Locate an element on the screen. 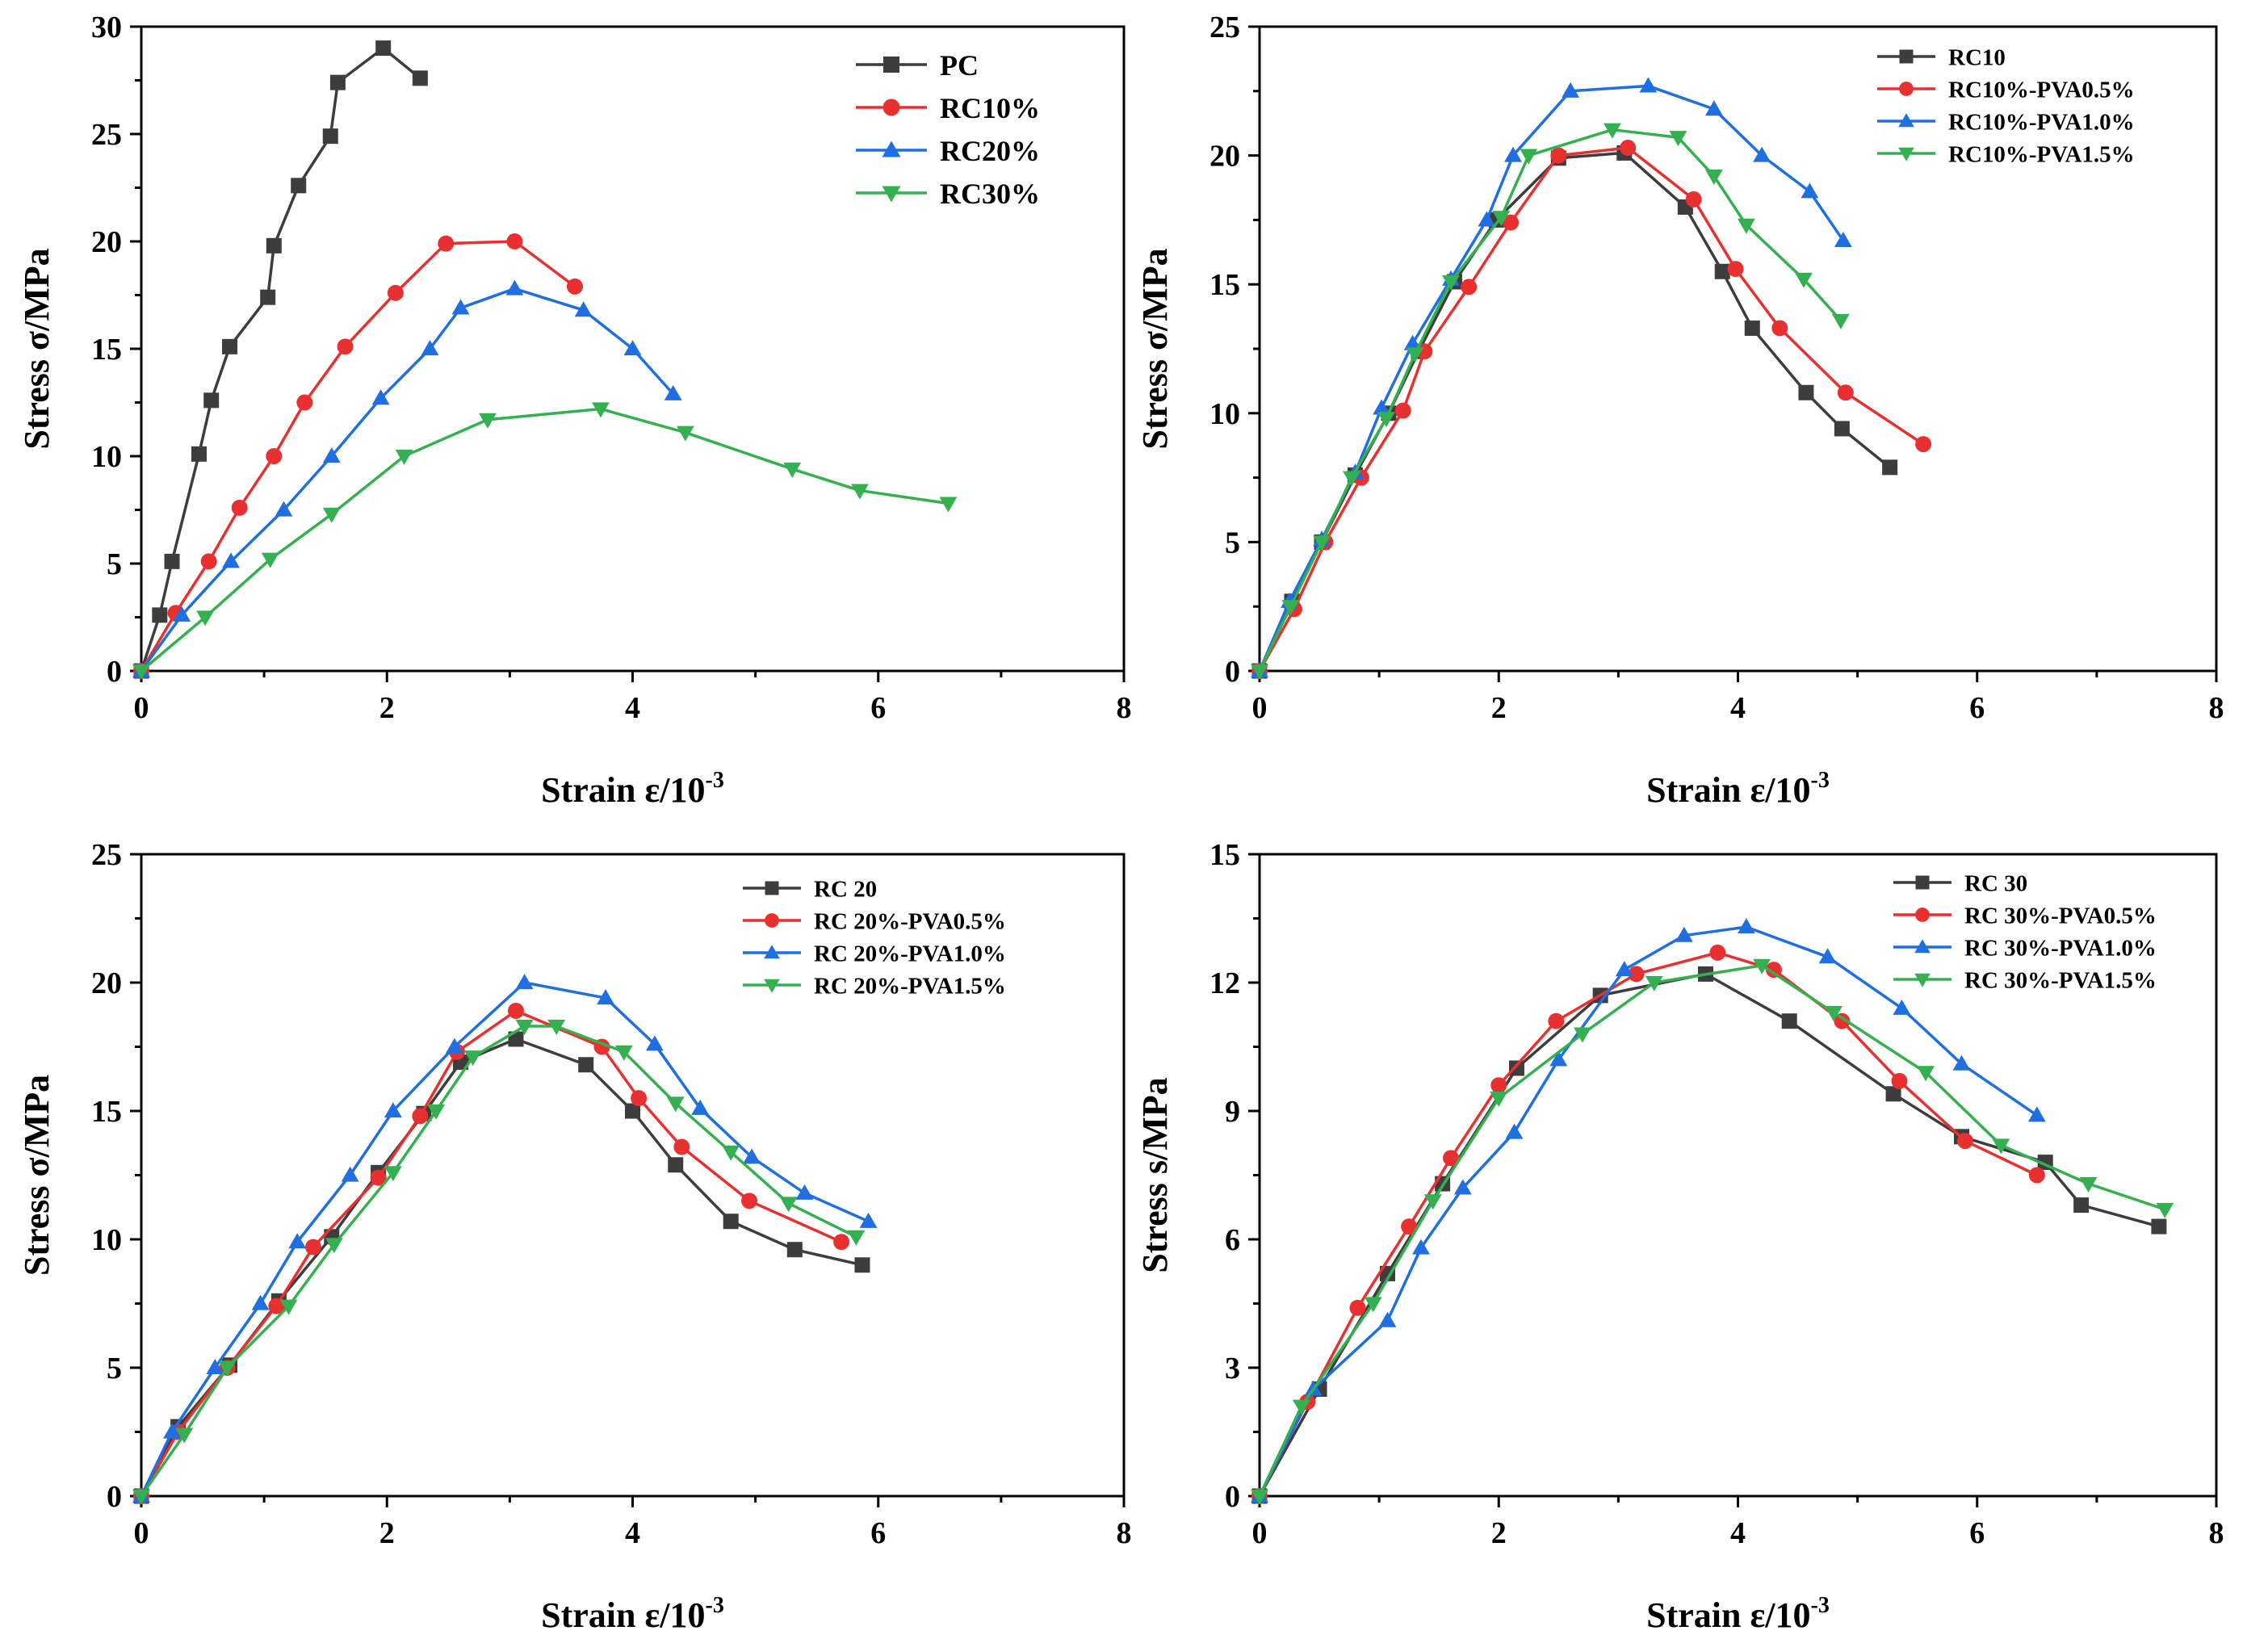 Image resolution: width=2268 pixels, height=1639 pixels. series-rc-30-pva0-5- is located at coordinates (1648, 1224).